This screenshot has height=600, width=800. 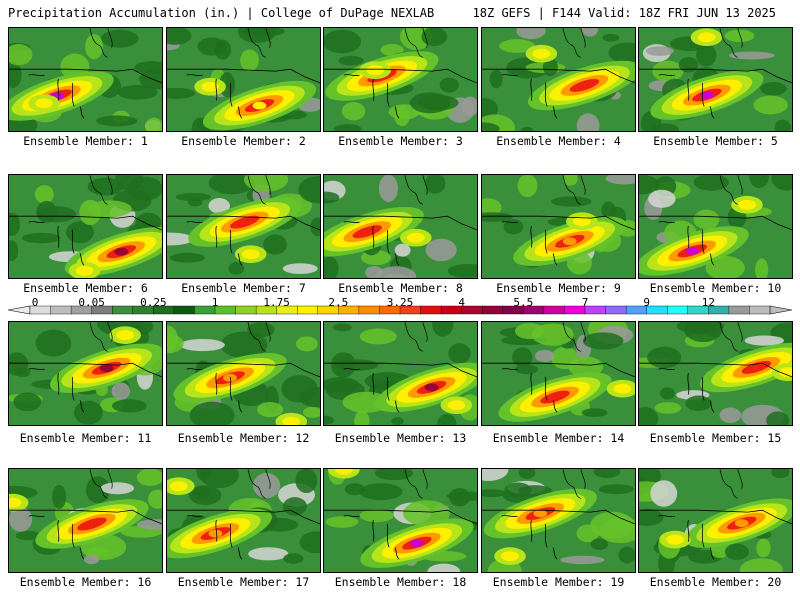 I want to click on member-caption: Ensemble Member: 11, so click(x=85, y=438).